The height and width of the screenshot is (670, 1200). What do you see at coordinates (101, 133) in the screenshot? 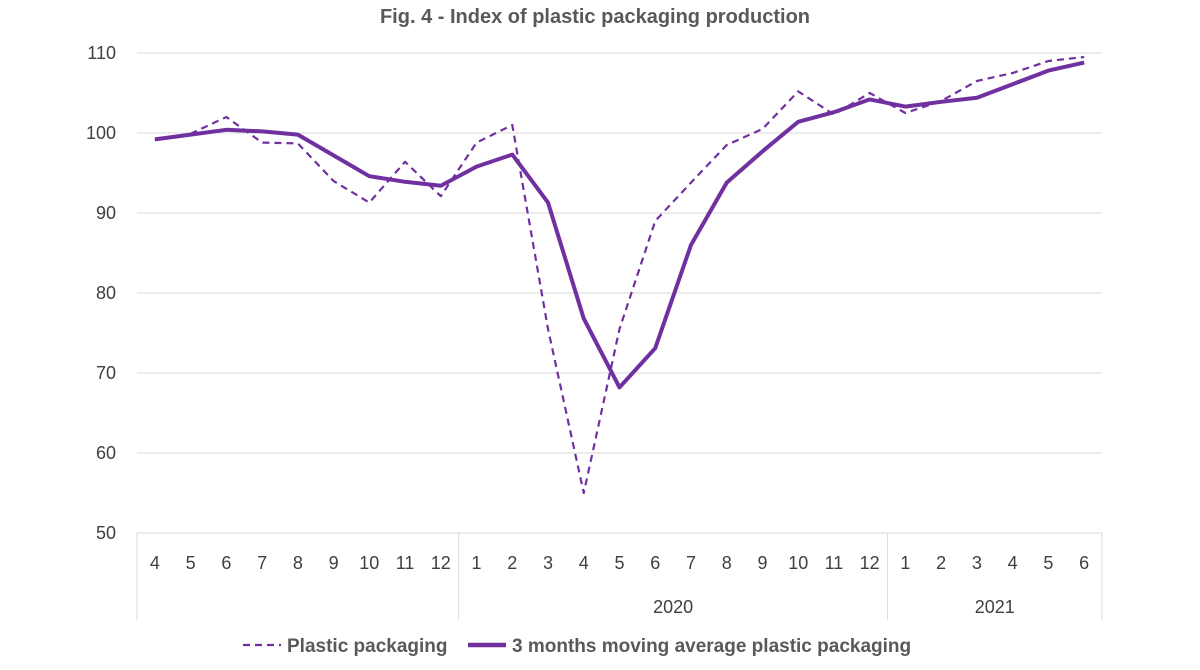
I see `y-tick-label: 100` at bounding box center [101, 133].